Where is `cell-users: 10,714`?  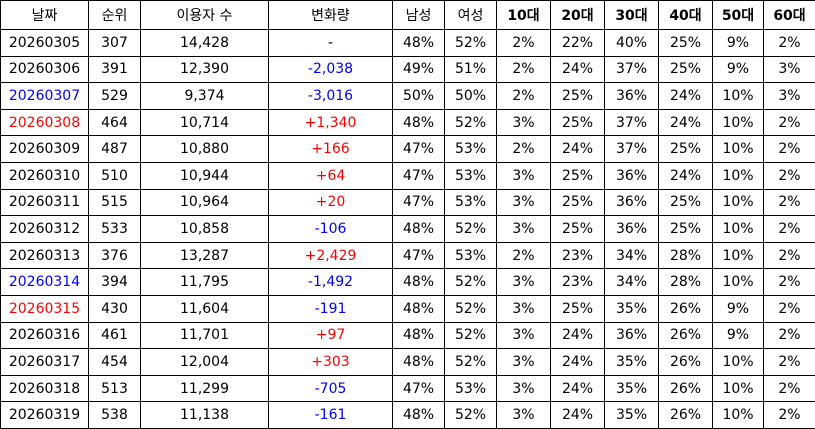
cell-users: 10,714 is located at coordinates (205, 122).